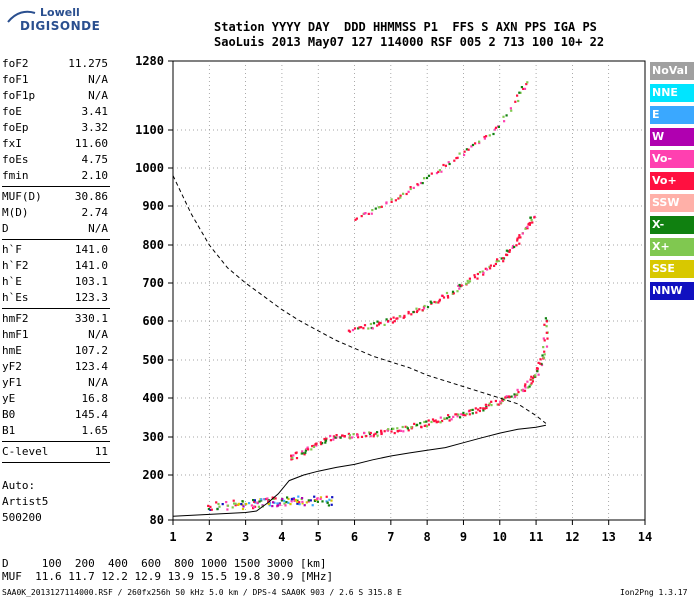  Describe the element at coordinates (95, 127) in the screenshot. I see `parameter-value: 3.32` at that location.